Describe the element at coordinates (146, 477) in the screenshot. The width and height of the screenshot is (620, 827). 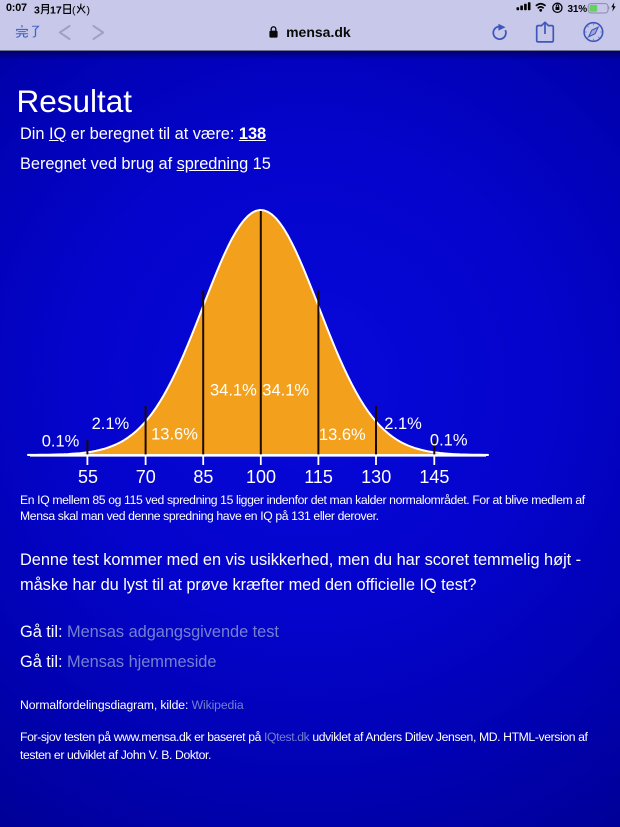
I see `svg-text: 70` at that location.